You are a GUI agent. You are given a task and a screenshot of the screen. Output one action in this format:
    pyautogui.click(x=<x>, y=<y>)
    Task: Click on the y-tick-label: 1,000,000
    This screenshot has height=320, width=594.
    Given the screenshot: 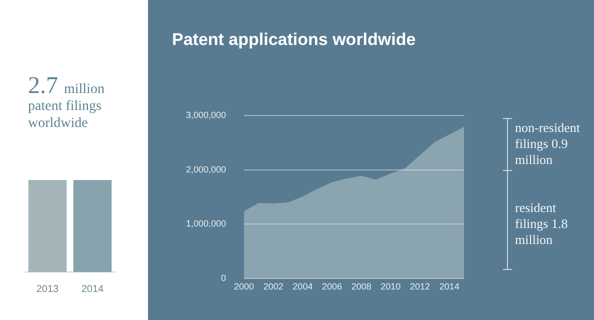 What is the action you would take?
    pyautogui.click(x=206, y=223)
    